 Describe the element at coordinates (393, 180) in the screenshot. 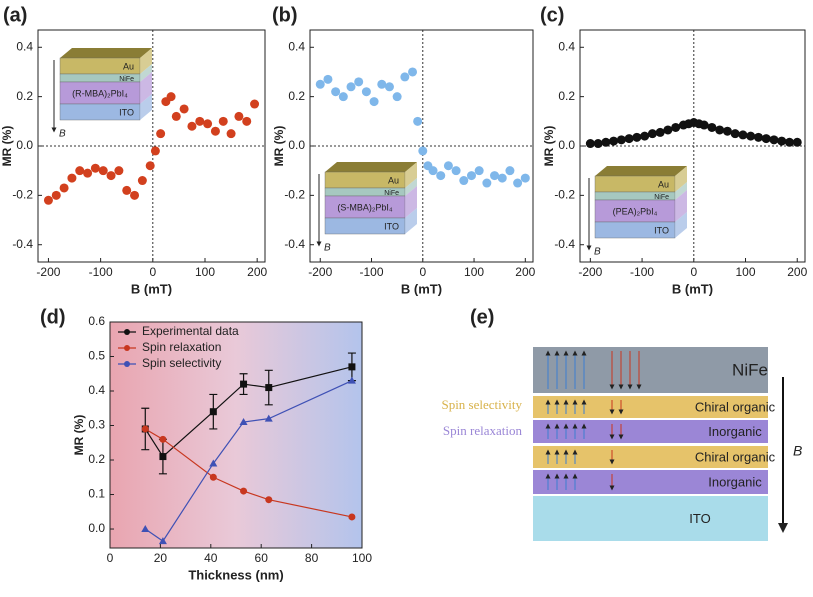

I see `inset-label: Au` at that location.